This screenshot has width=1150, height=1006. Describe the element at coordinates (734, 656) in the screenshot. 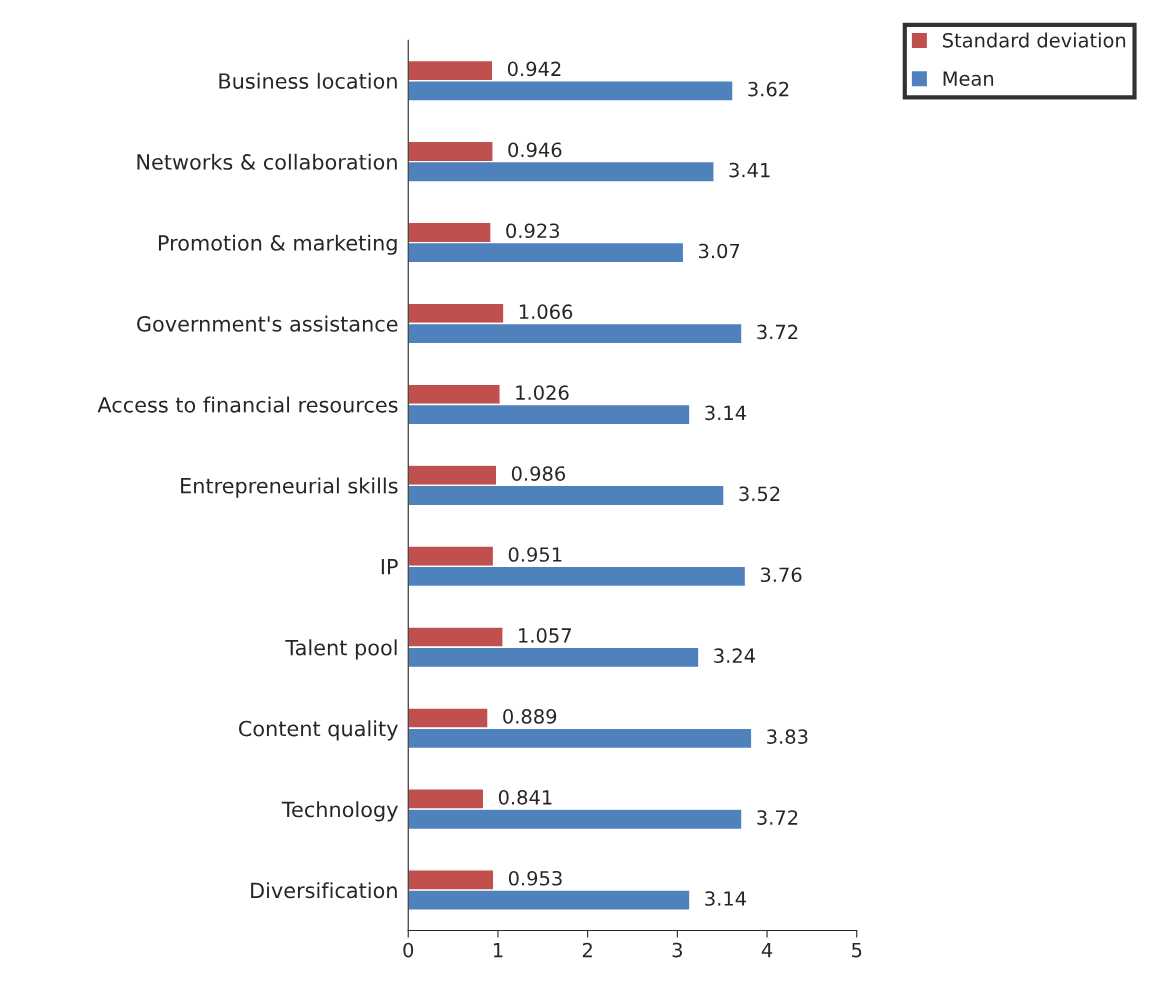

I see `data-label: 3.24` at that location.